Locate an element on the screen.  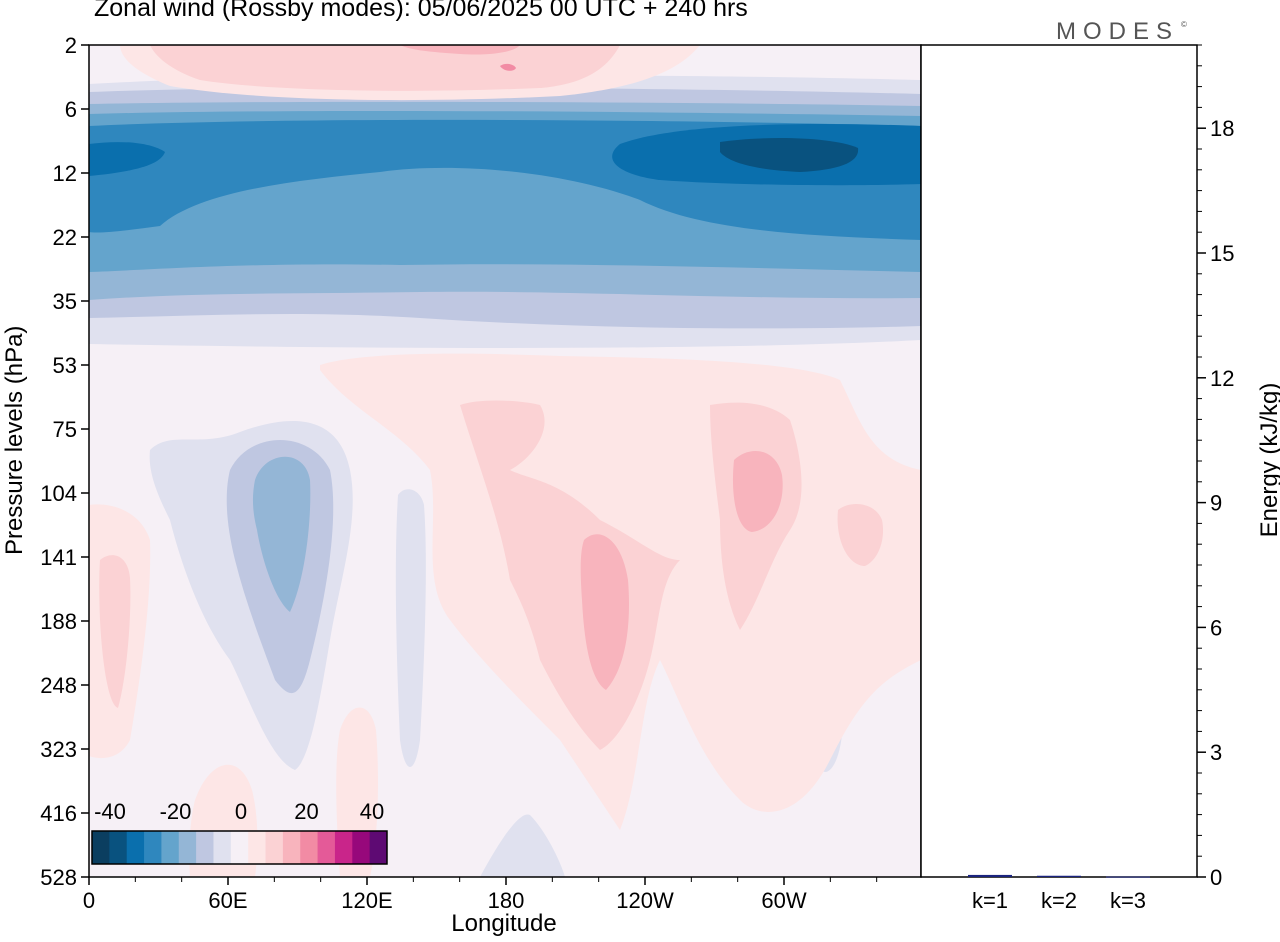
y-tick-label: 141 is located at coordinates (58, 557).